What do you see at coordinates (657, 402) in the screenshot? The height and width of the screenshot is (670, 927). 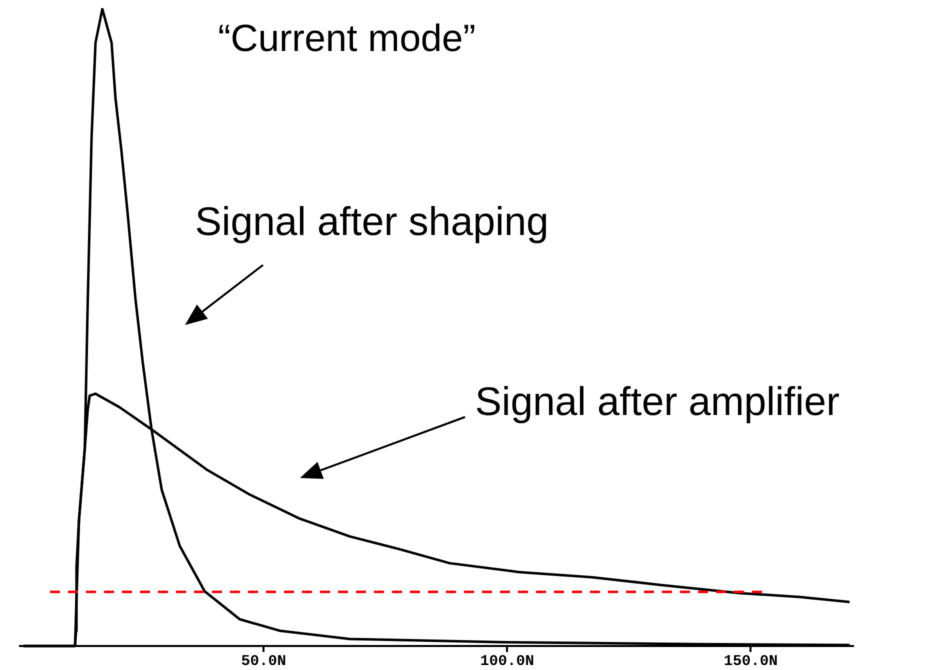 I see `annotation: Signal after amplifier` at bounding box center [657, 402].